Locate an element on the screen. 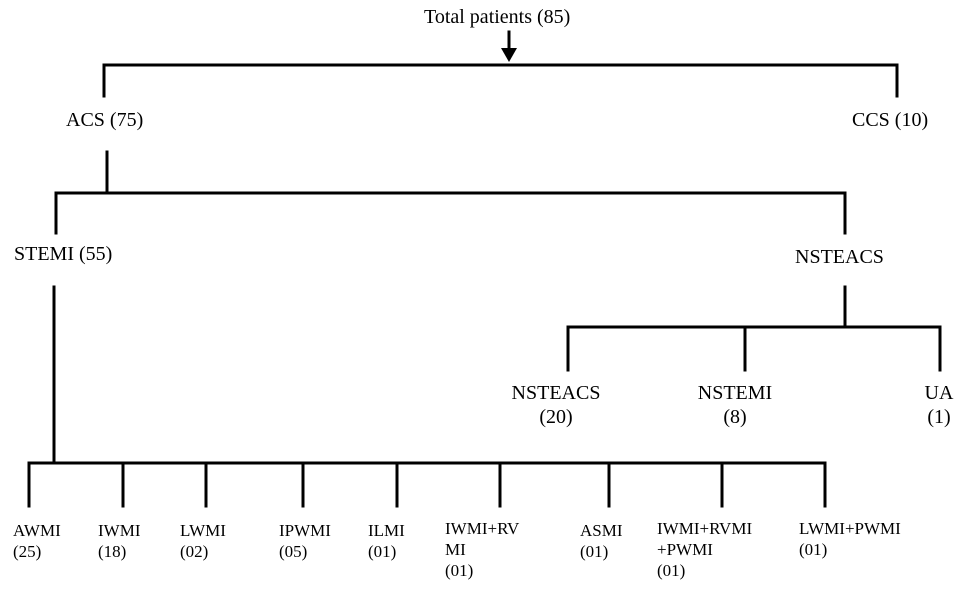 The height and width of the screenshot is (592, 961). leaf-lwmi: LWMI (02) is located at coordinates (203, 541).